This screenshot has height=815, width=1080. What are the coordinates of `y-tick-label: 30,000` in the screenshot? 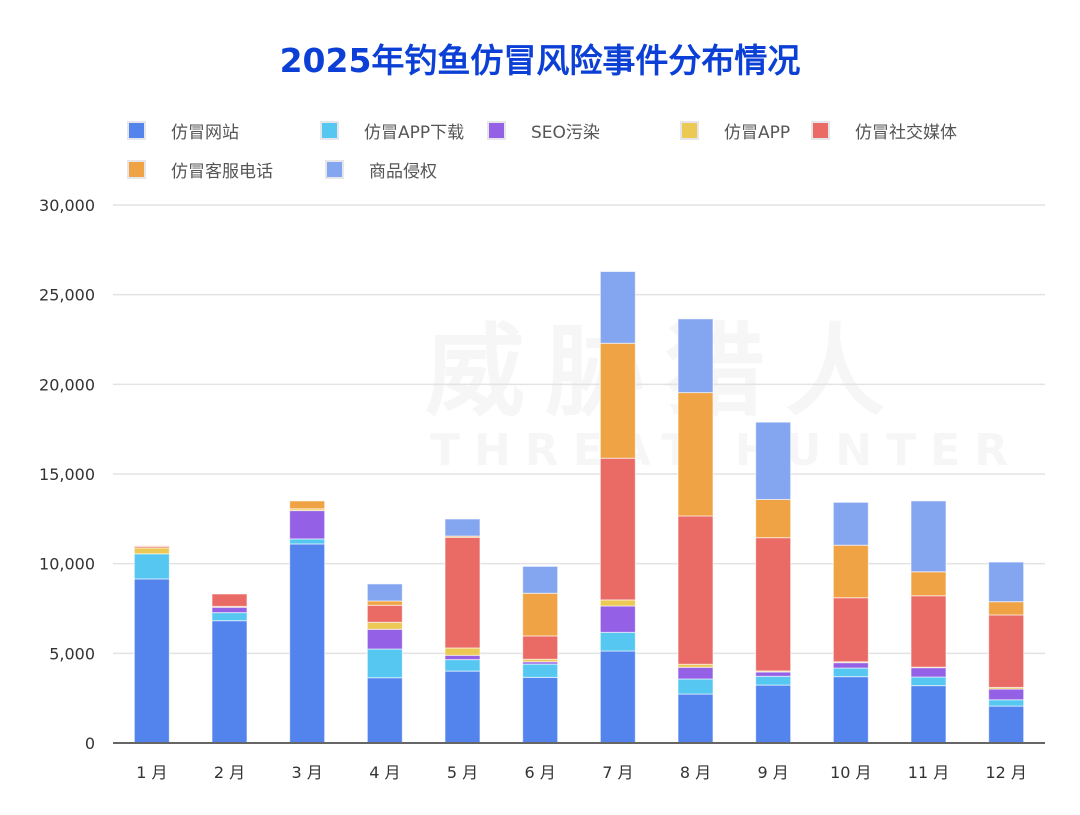 It's located at (67, 205).